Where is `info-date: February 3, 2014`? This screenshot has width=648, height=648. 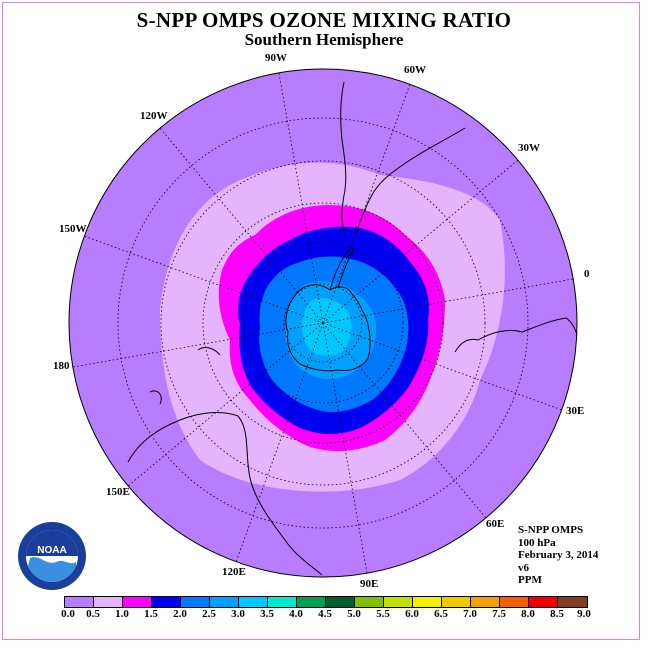
info-date: February 3, 2014 is located at coordinates (558, 555).